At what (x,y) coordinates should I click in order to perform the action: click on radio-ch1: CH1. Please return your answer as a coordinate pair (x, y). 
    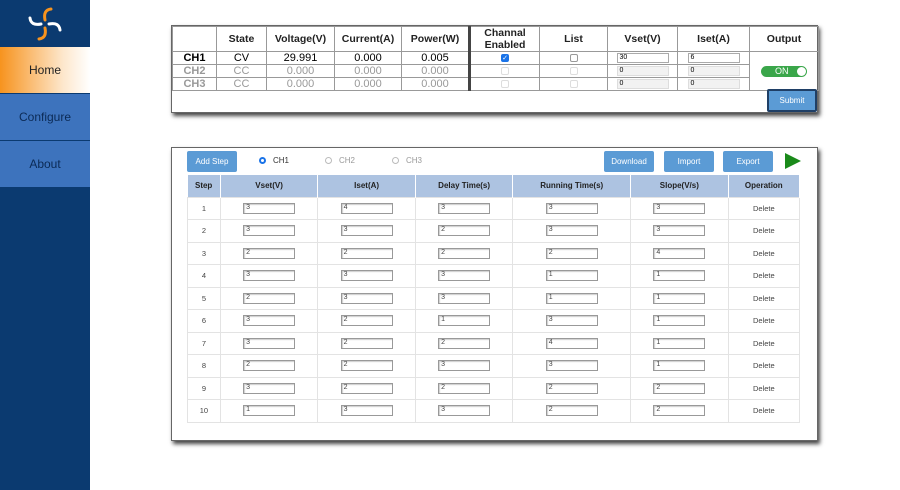
    Looking at the image, I should click on (274, 160).